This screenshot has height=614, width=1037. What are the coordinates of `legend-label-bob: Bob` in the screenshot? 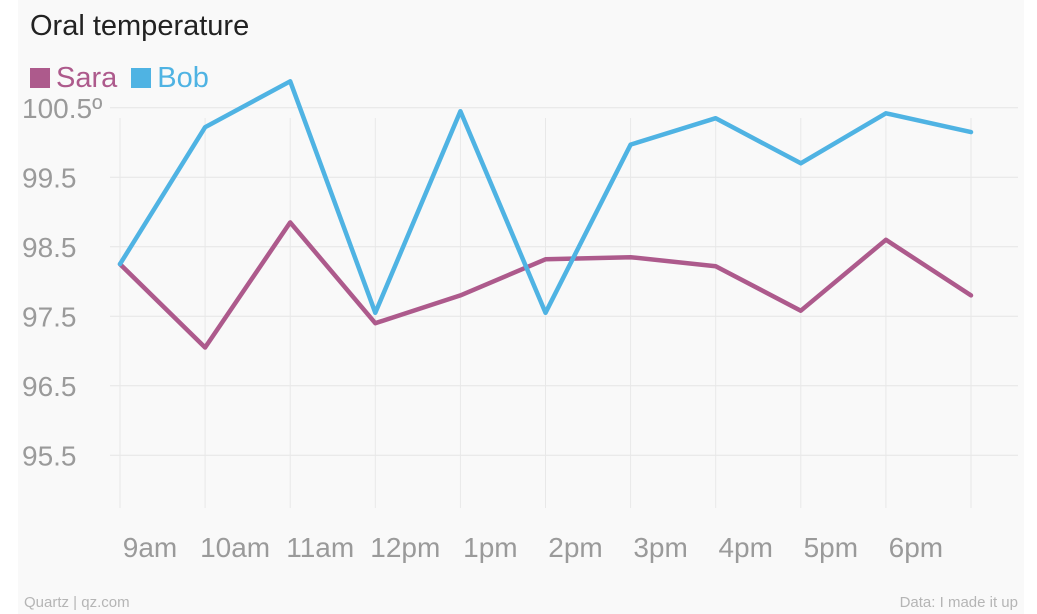 It's located at (183, 77).